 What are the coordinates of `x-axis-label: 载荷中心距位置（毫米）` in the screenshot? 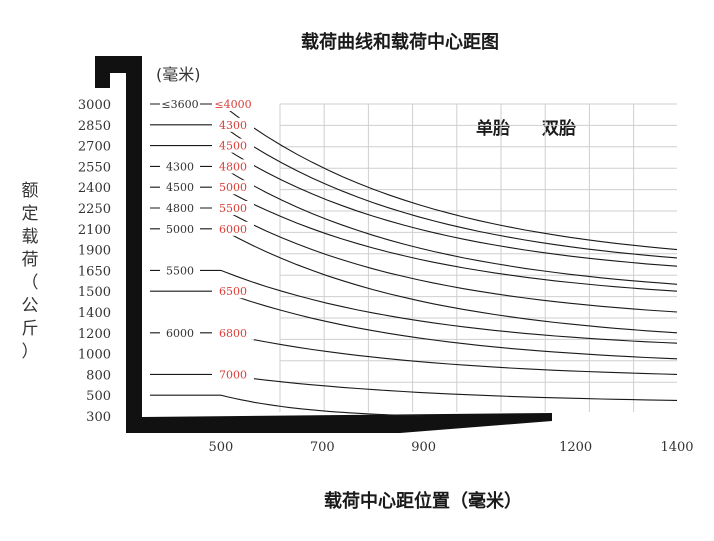 It's located at (423, 501).